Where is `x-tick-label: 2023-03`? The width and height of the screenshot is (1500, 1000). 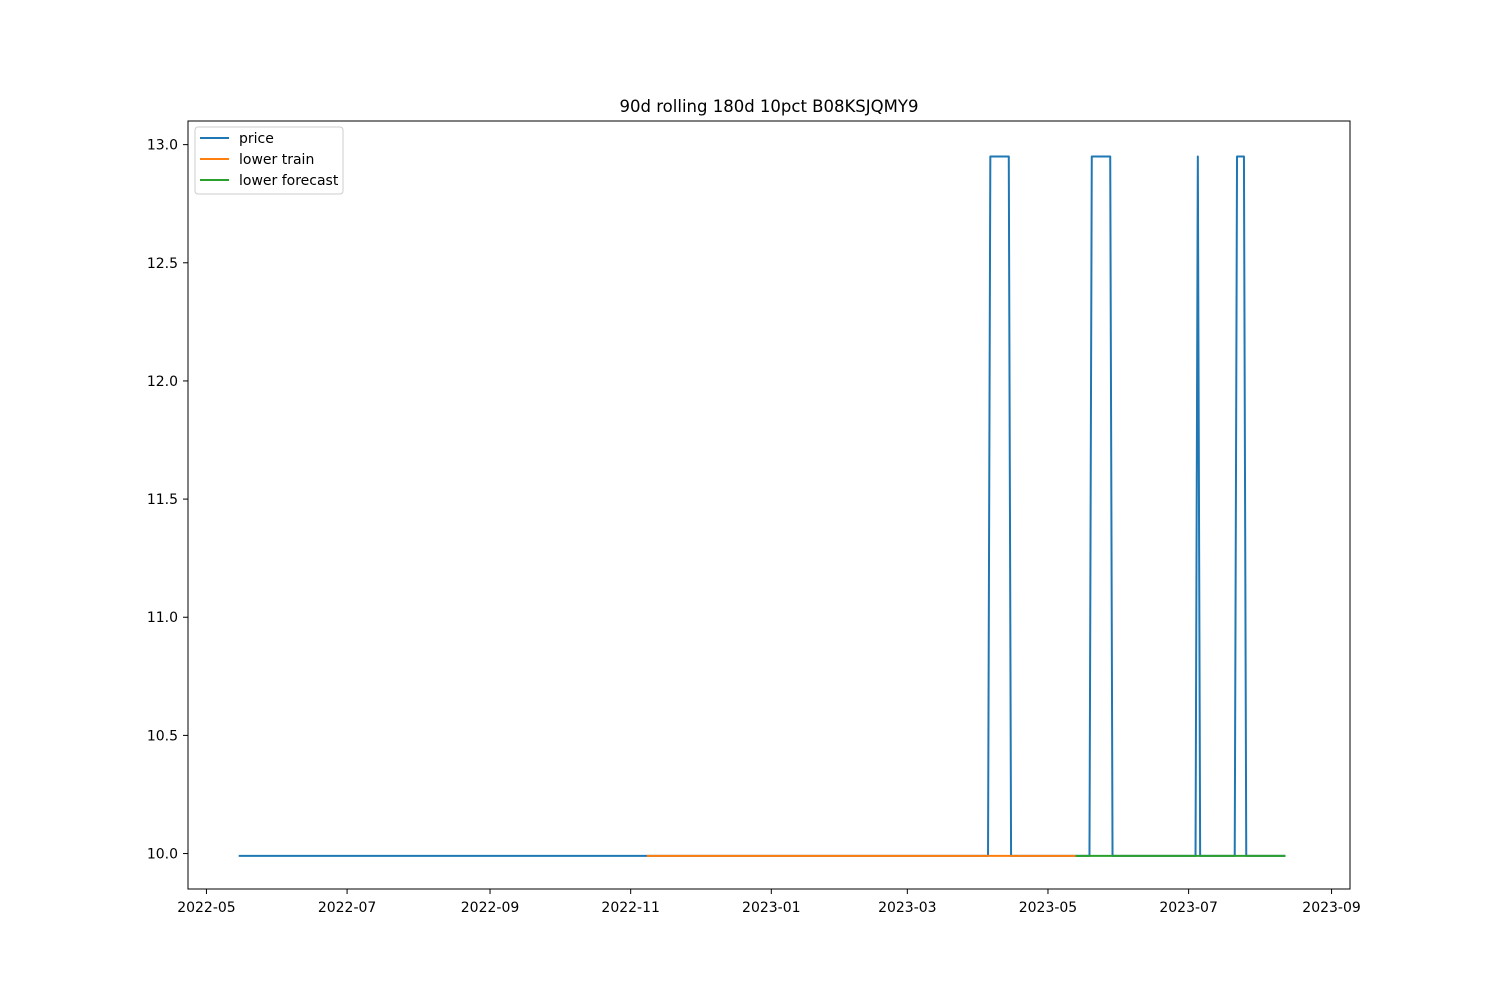
x-tick-label: 2023-03 is located at coordinates (907, 908).